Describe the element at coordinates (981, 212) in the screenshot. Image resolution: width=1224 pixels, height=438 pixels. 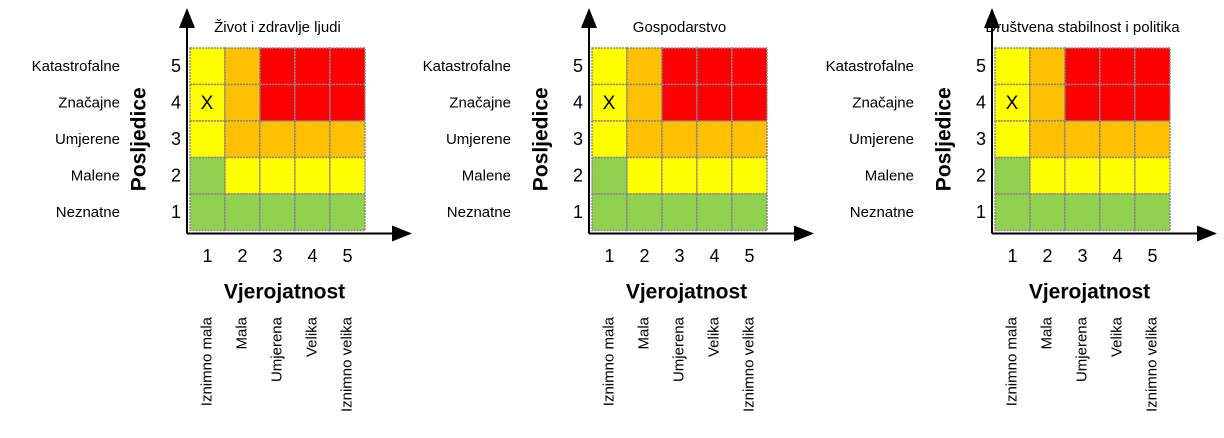
I see `y-number: 1` at that location.